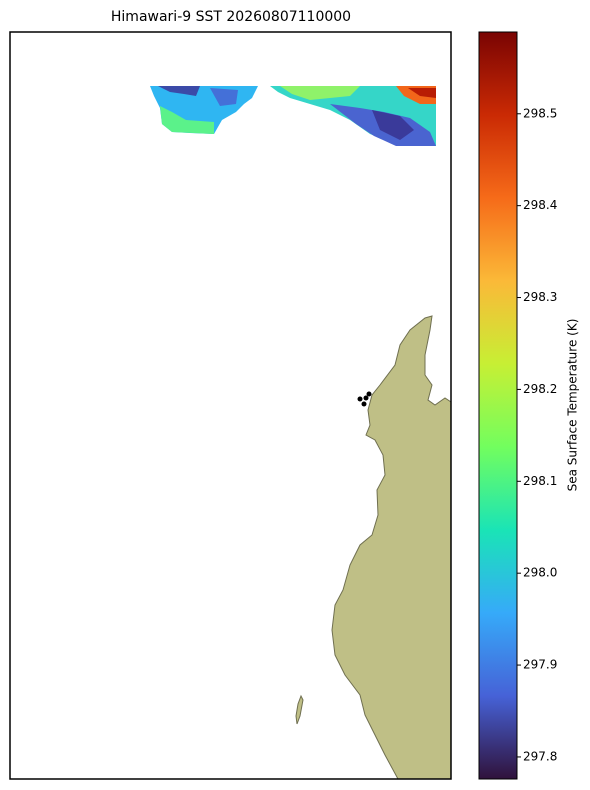 The image size is (590, 790). I want to click on colorbar, so click(498, 405).